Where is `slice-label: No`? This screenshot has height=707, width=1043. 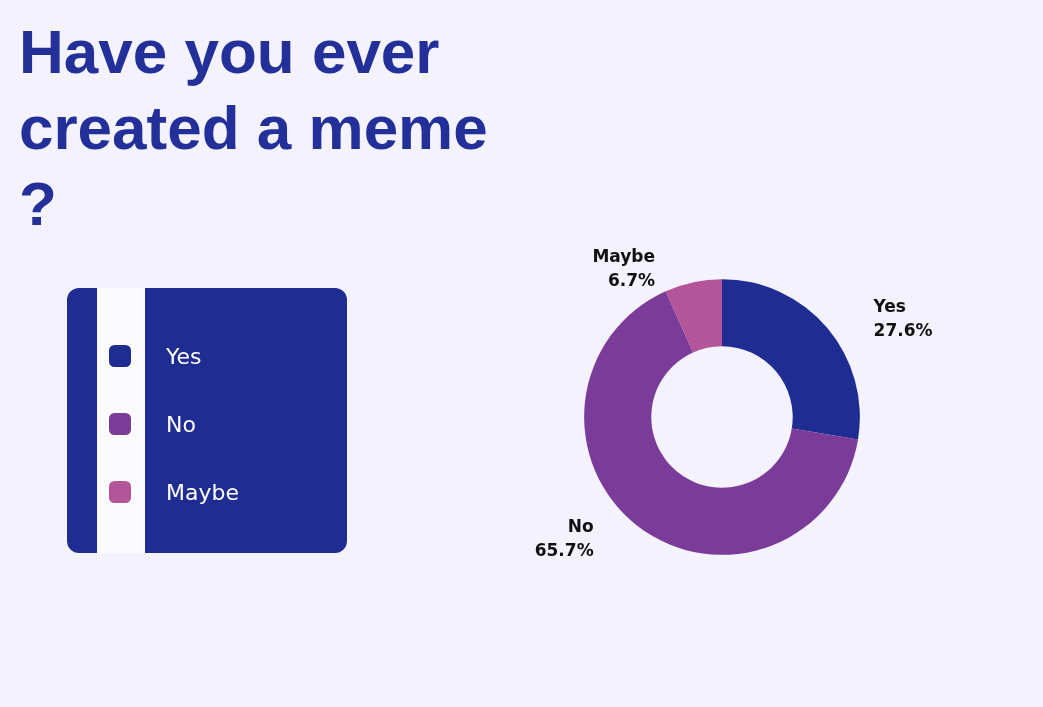 slice-label: No is located at coordinates (580, 526).